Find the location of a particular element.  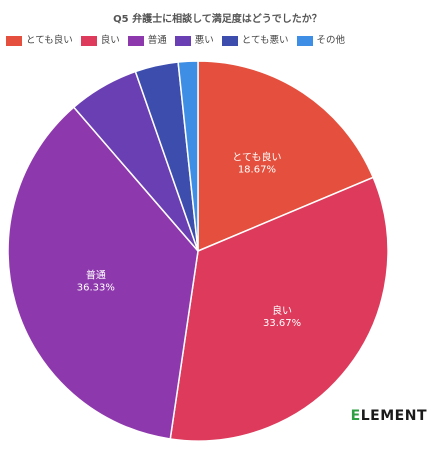

legend-item: 良い is located at coordinates (100, 41).